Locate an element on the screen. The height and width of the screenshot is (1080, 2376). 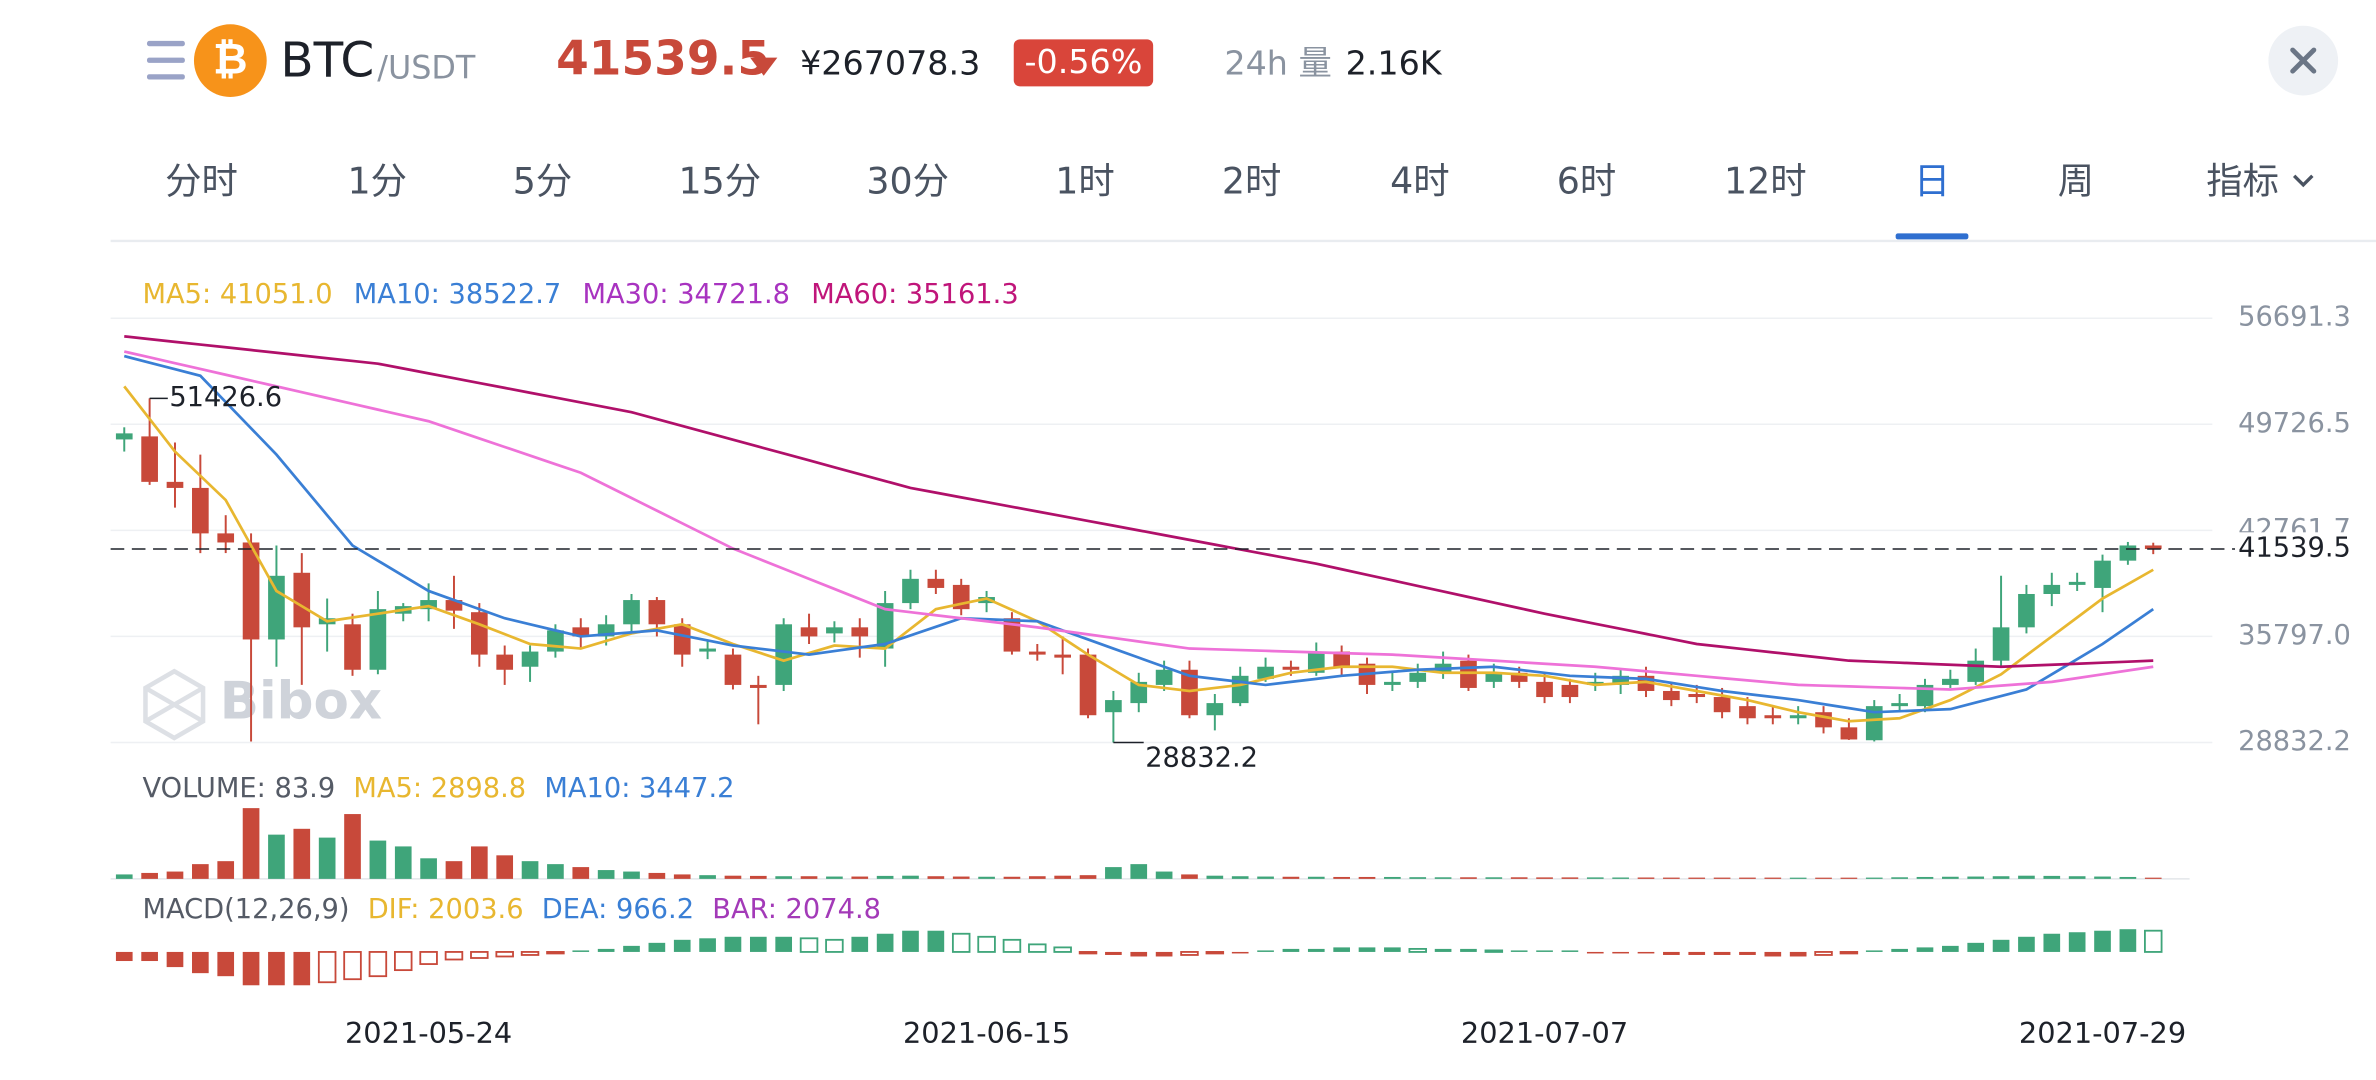
change-badge is located at coordinates (1083, 63).